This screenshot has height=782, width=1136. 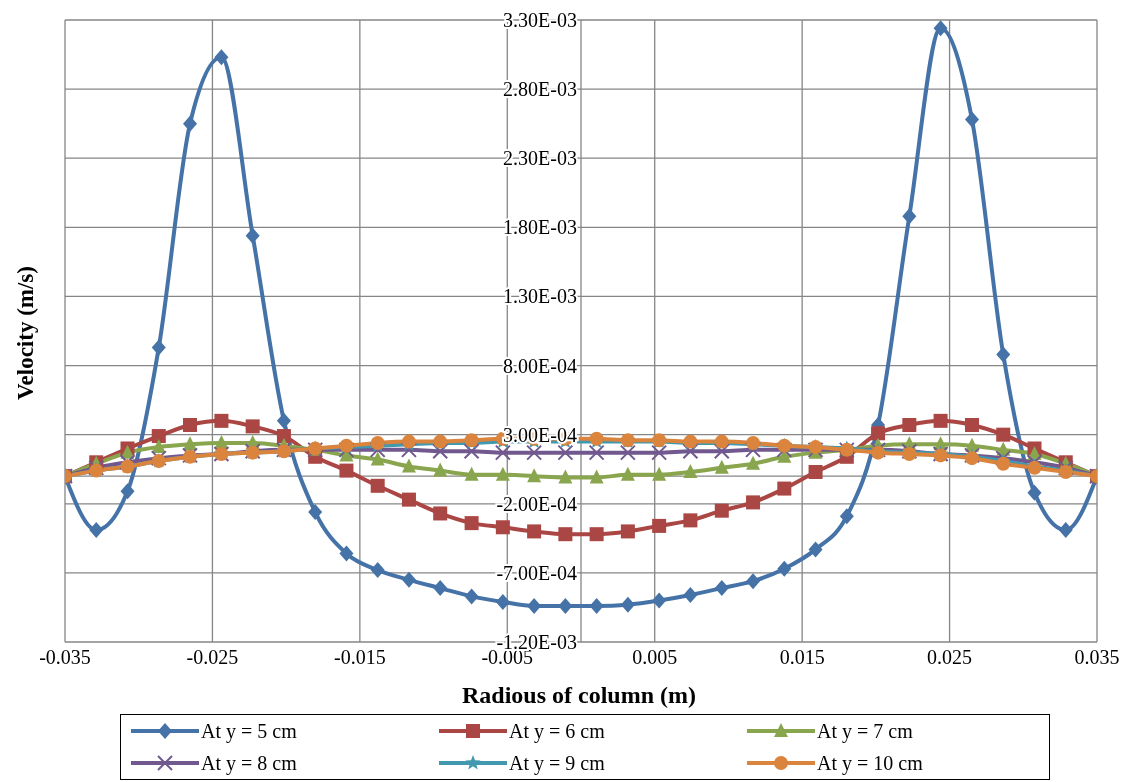 What do you see at coordinates (950, 657) in the screenshot?
I see `x-tick-label: 0.025` at bounding box center [950, 657].